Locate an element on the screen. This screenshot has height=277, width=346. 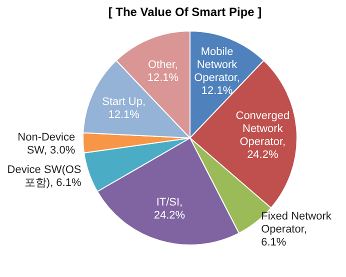
slice-label: Mobile Network Operator, 12.1% is located at coordinates (217, 71).